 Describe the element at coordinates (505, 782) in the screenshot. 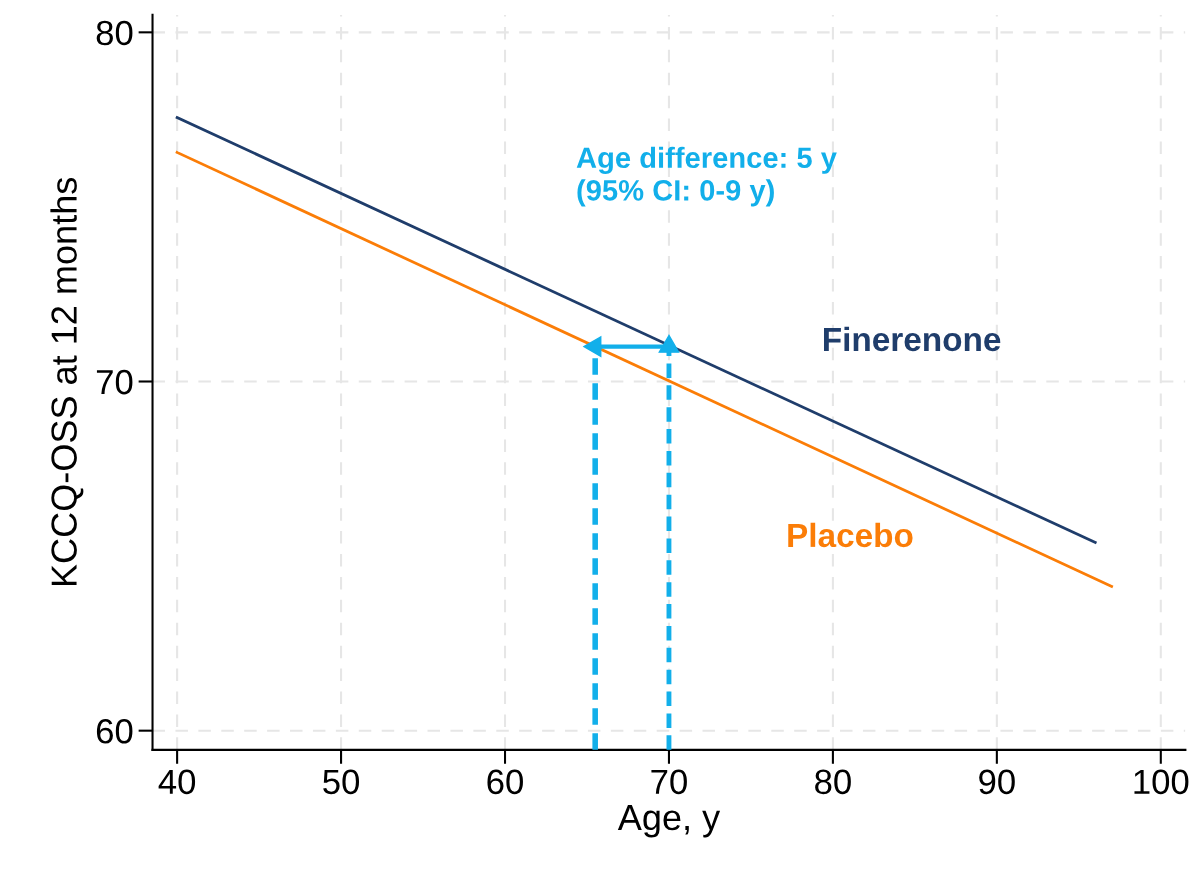

I see `x-tick-label: 60` at that location.